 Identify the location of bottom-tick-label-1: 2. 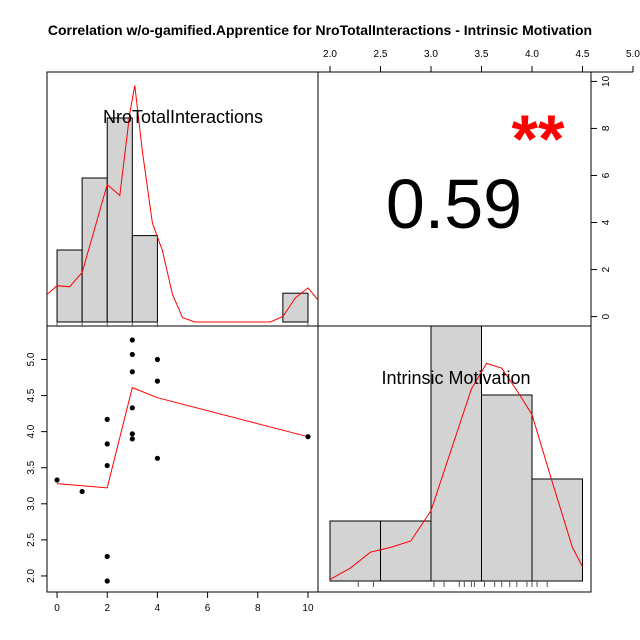
(107, 608).